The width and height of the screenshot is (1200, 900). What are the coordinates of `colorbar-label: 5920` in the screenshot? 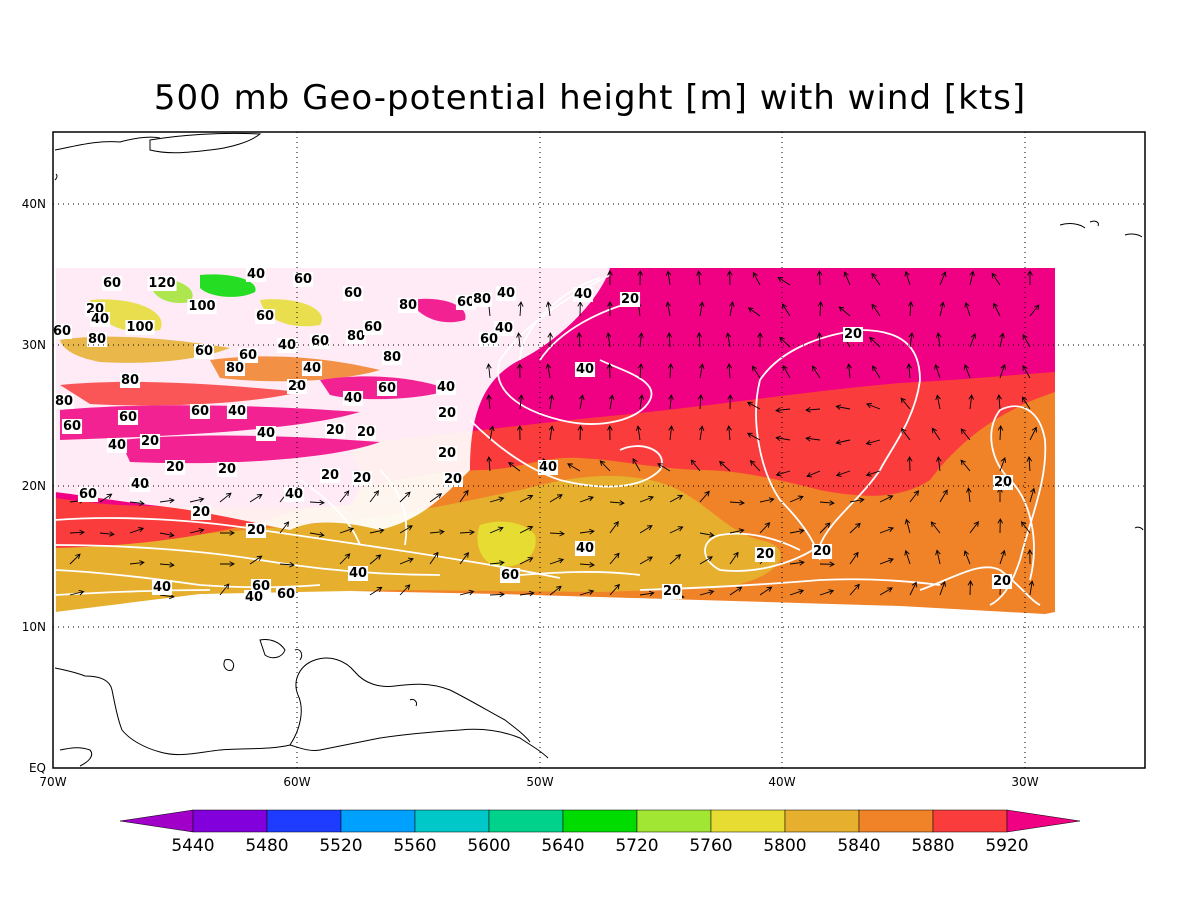 It's located at (1006, 846).